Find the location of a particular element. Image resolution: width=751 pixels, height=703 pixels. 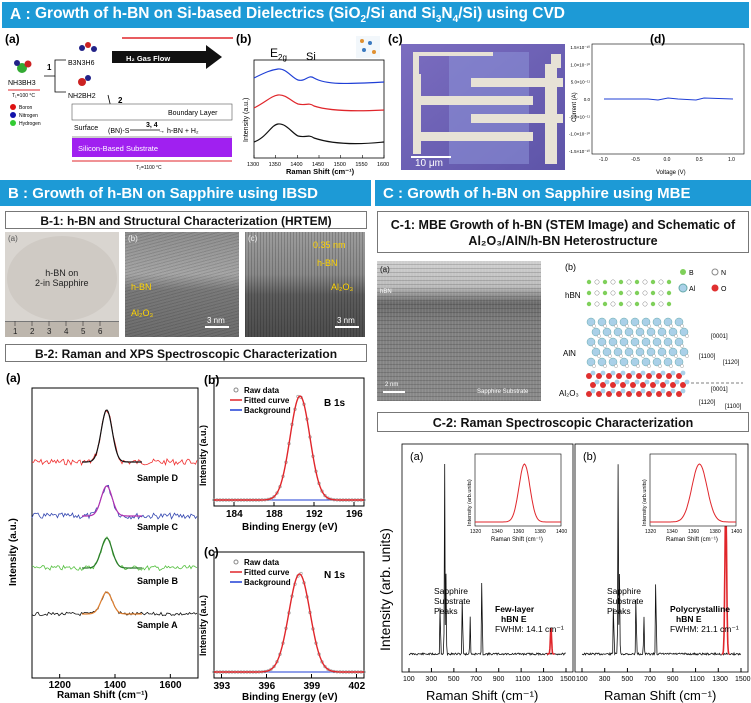

x-tick-label: 100 is located at coordinates (582, 679).